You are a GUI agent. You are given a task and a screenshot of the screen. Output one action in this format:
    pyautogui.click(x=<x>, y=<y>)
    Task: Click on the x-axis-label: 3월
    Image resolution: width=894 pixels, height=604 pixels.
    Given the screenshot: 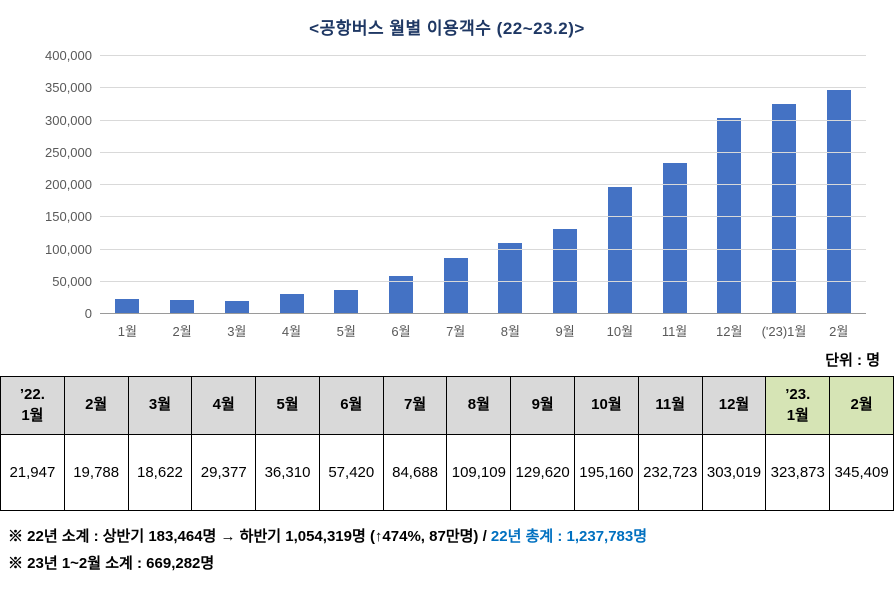 What is the action you would take?
    pyautogui.click(x=237, y=331)
    